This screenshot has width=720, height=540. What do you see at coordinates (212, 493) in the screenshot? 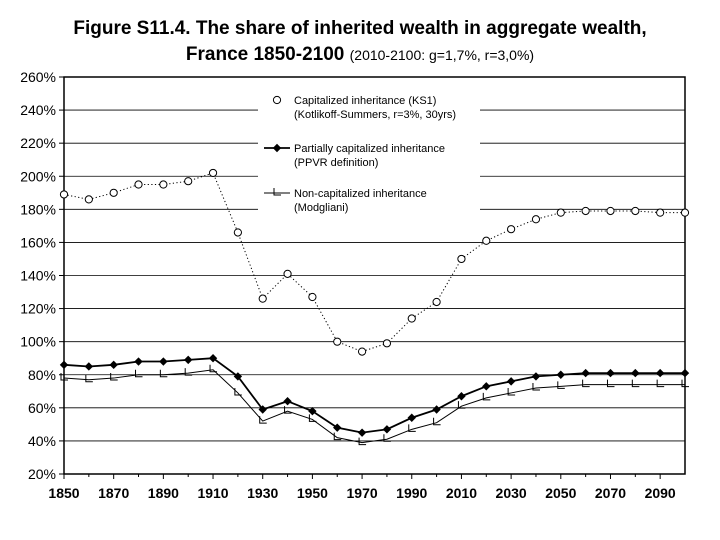
I see `x-tick-label: 1910` at bounding box center [212, 493].